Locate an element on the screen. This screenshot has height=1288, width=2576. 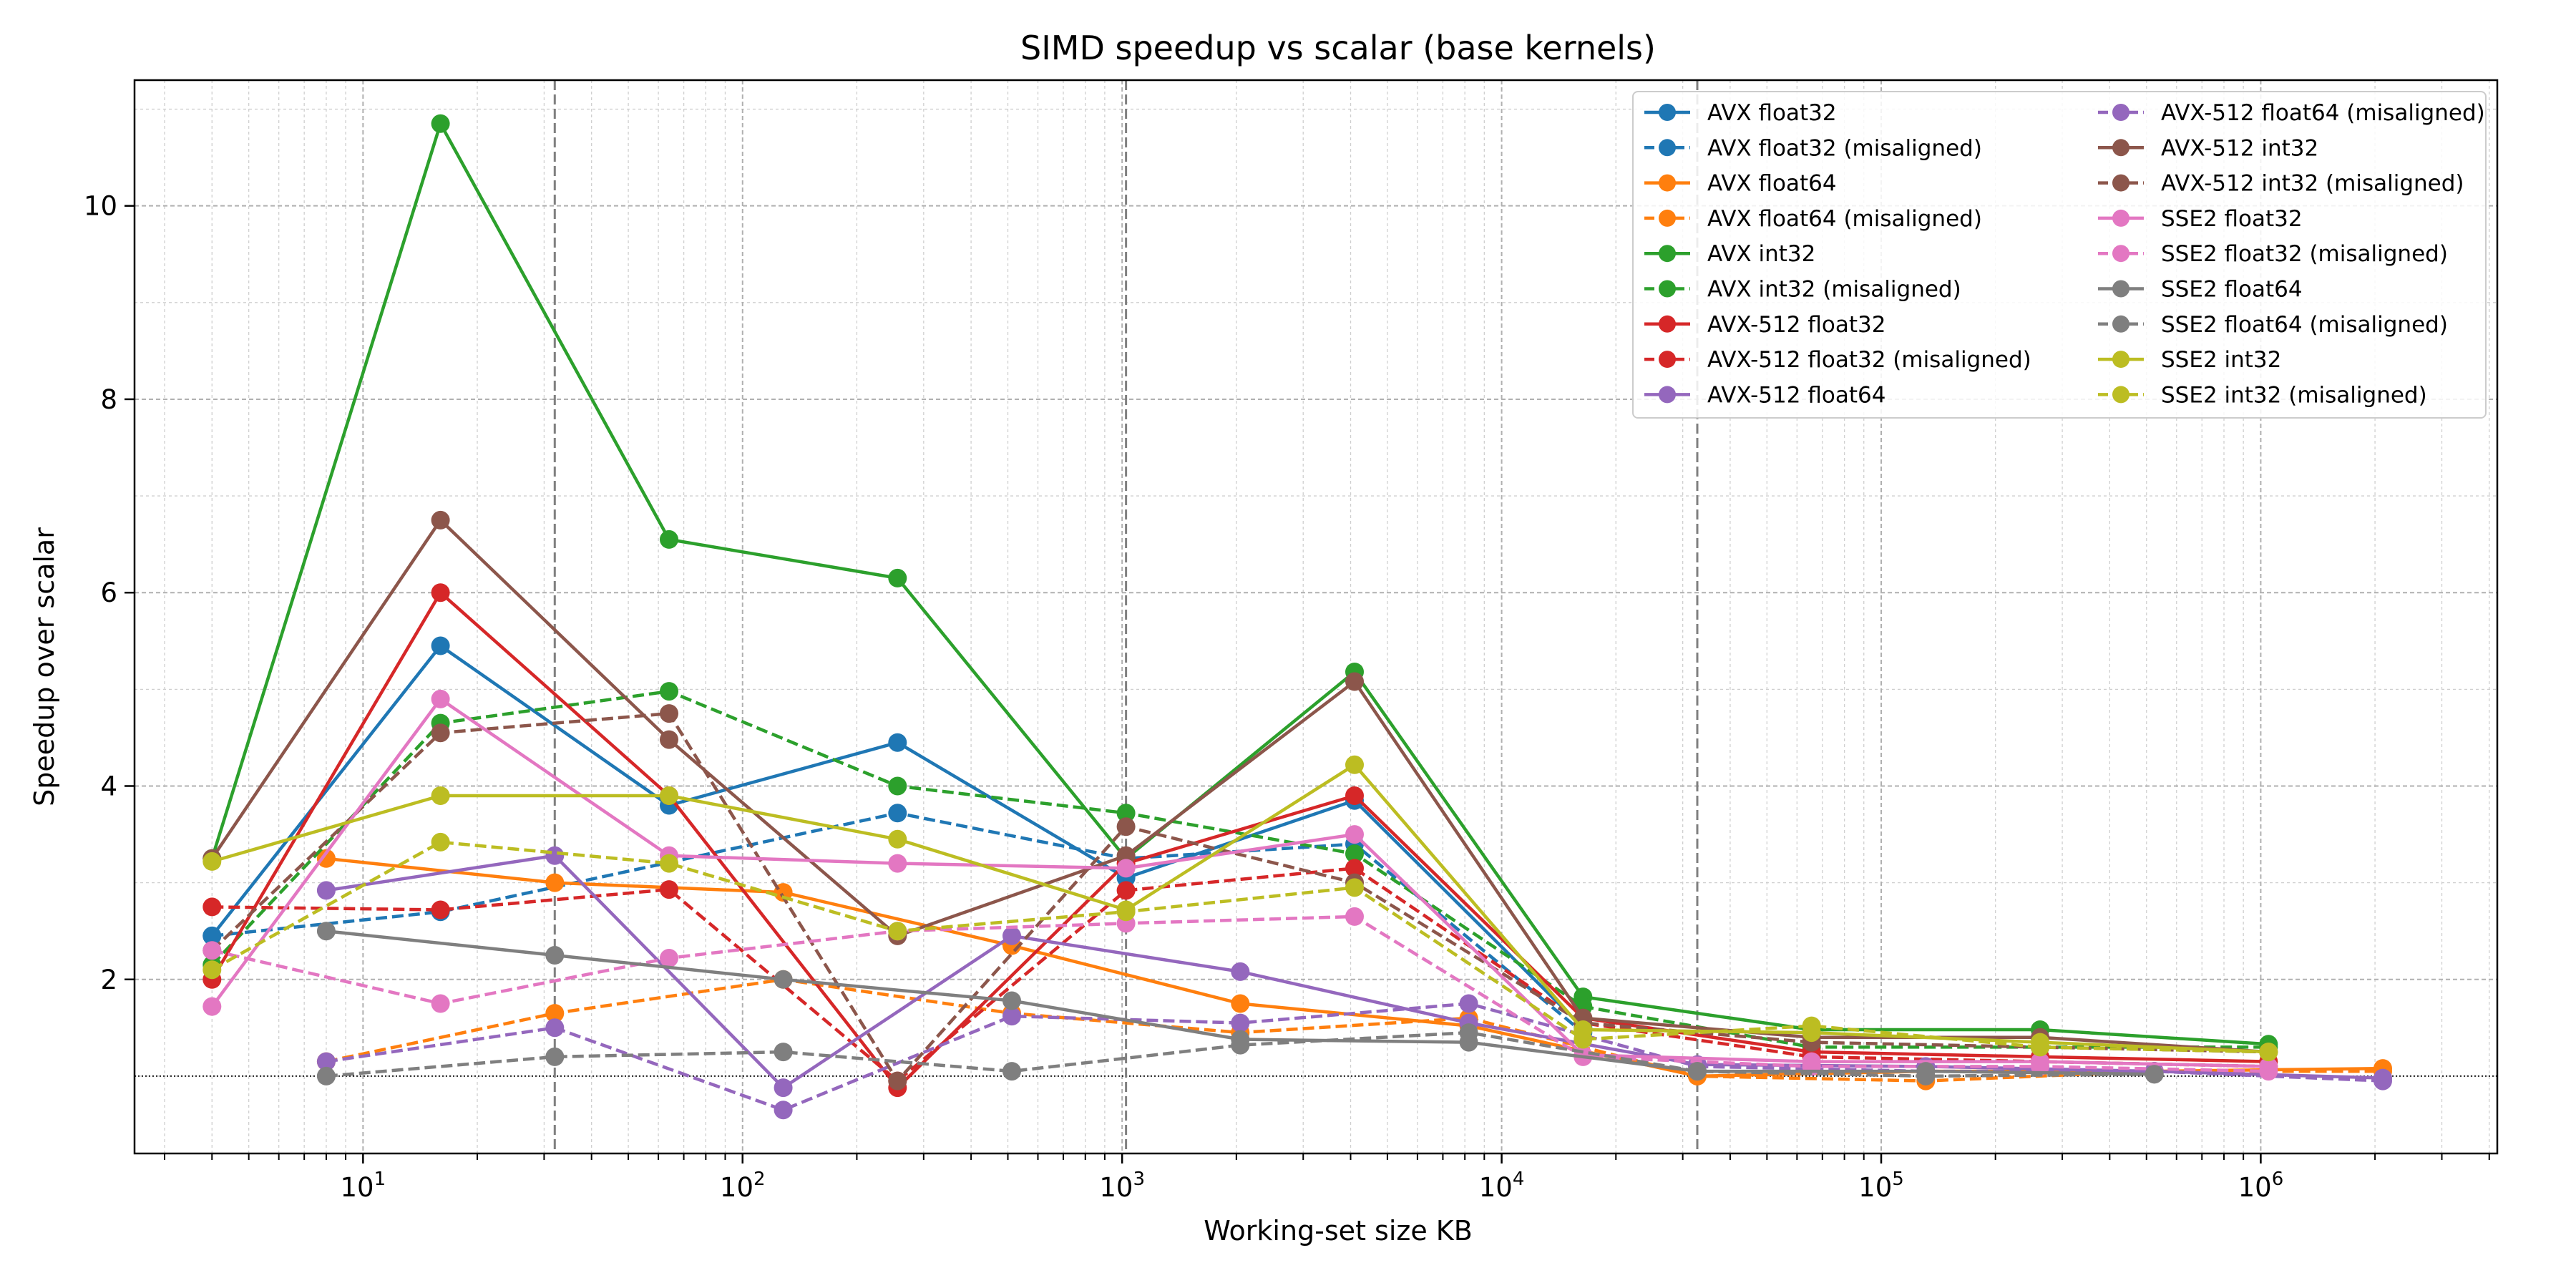
y-tick-label: 8 is located at coordinates (108, 399).